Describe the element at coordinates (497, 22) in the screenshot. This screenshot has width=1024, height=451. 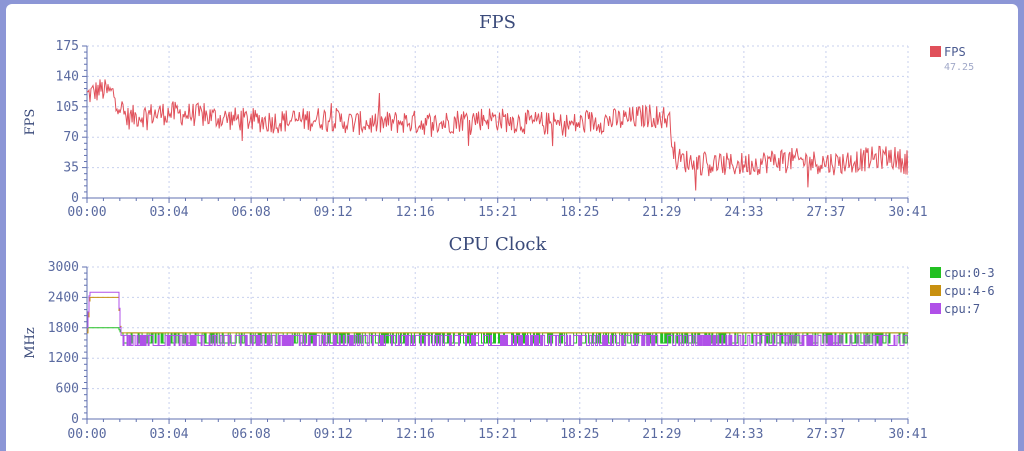
I see `chart-title: FPS` at that location.